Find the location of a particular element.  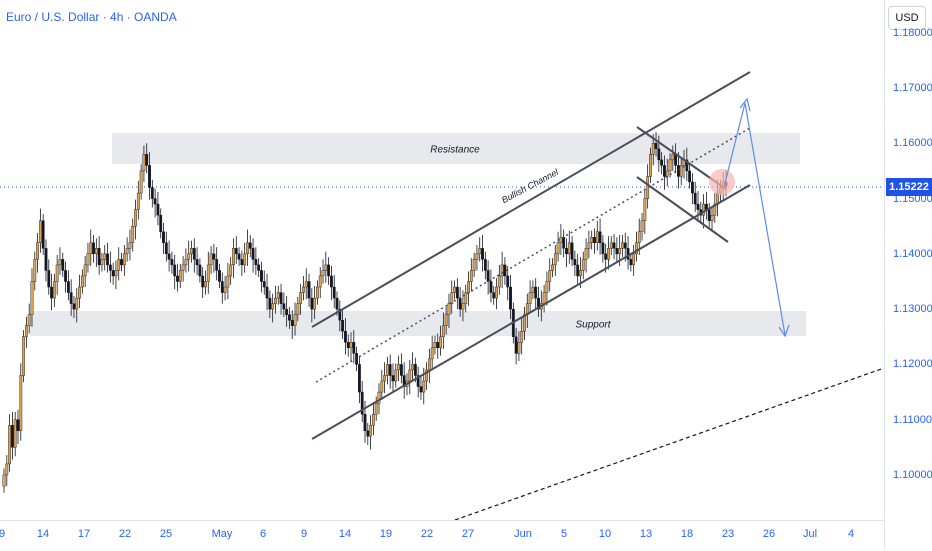

entry-highlight is located at coordinates (722, 182).